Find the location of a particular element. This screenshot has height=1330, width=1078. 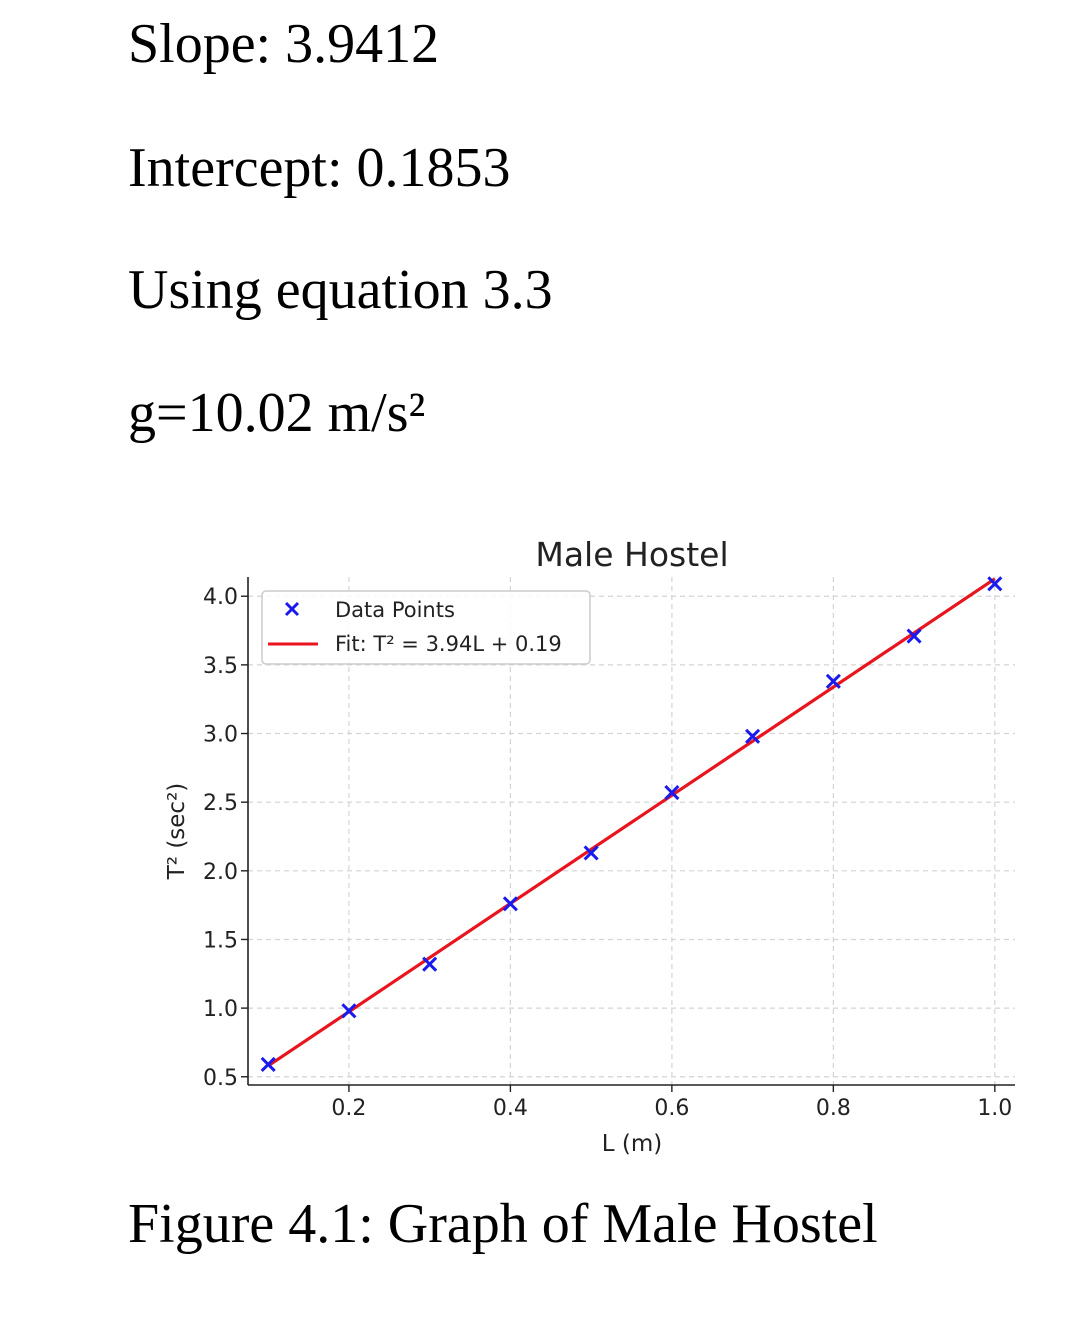

legend-label-data-points: Data Points is located at coordinates (395, 610).